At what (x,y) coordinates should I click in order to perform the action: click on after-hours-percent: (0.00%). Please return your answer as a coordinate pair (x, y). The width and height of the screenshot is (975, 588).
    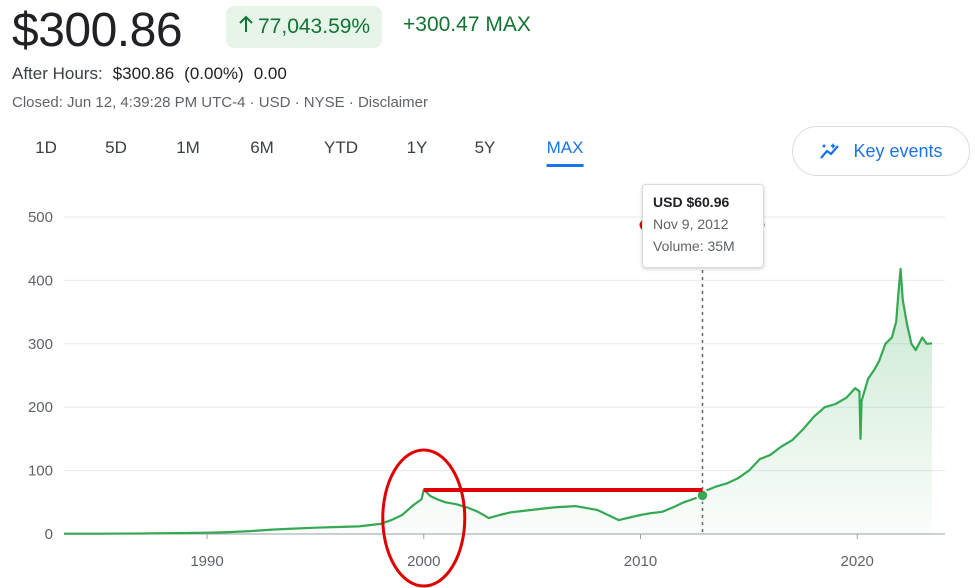
    Looking at the image, I should click on (214, 73).